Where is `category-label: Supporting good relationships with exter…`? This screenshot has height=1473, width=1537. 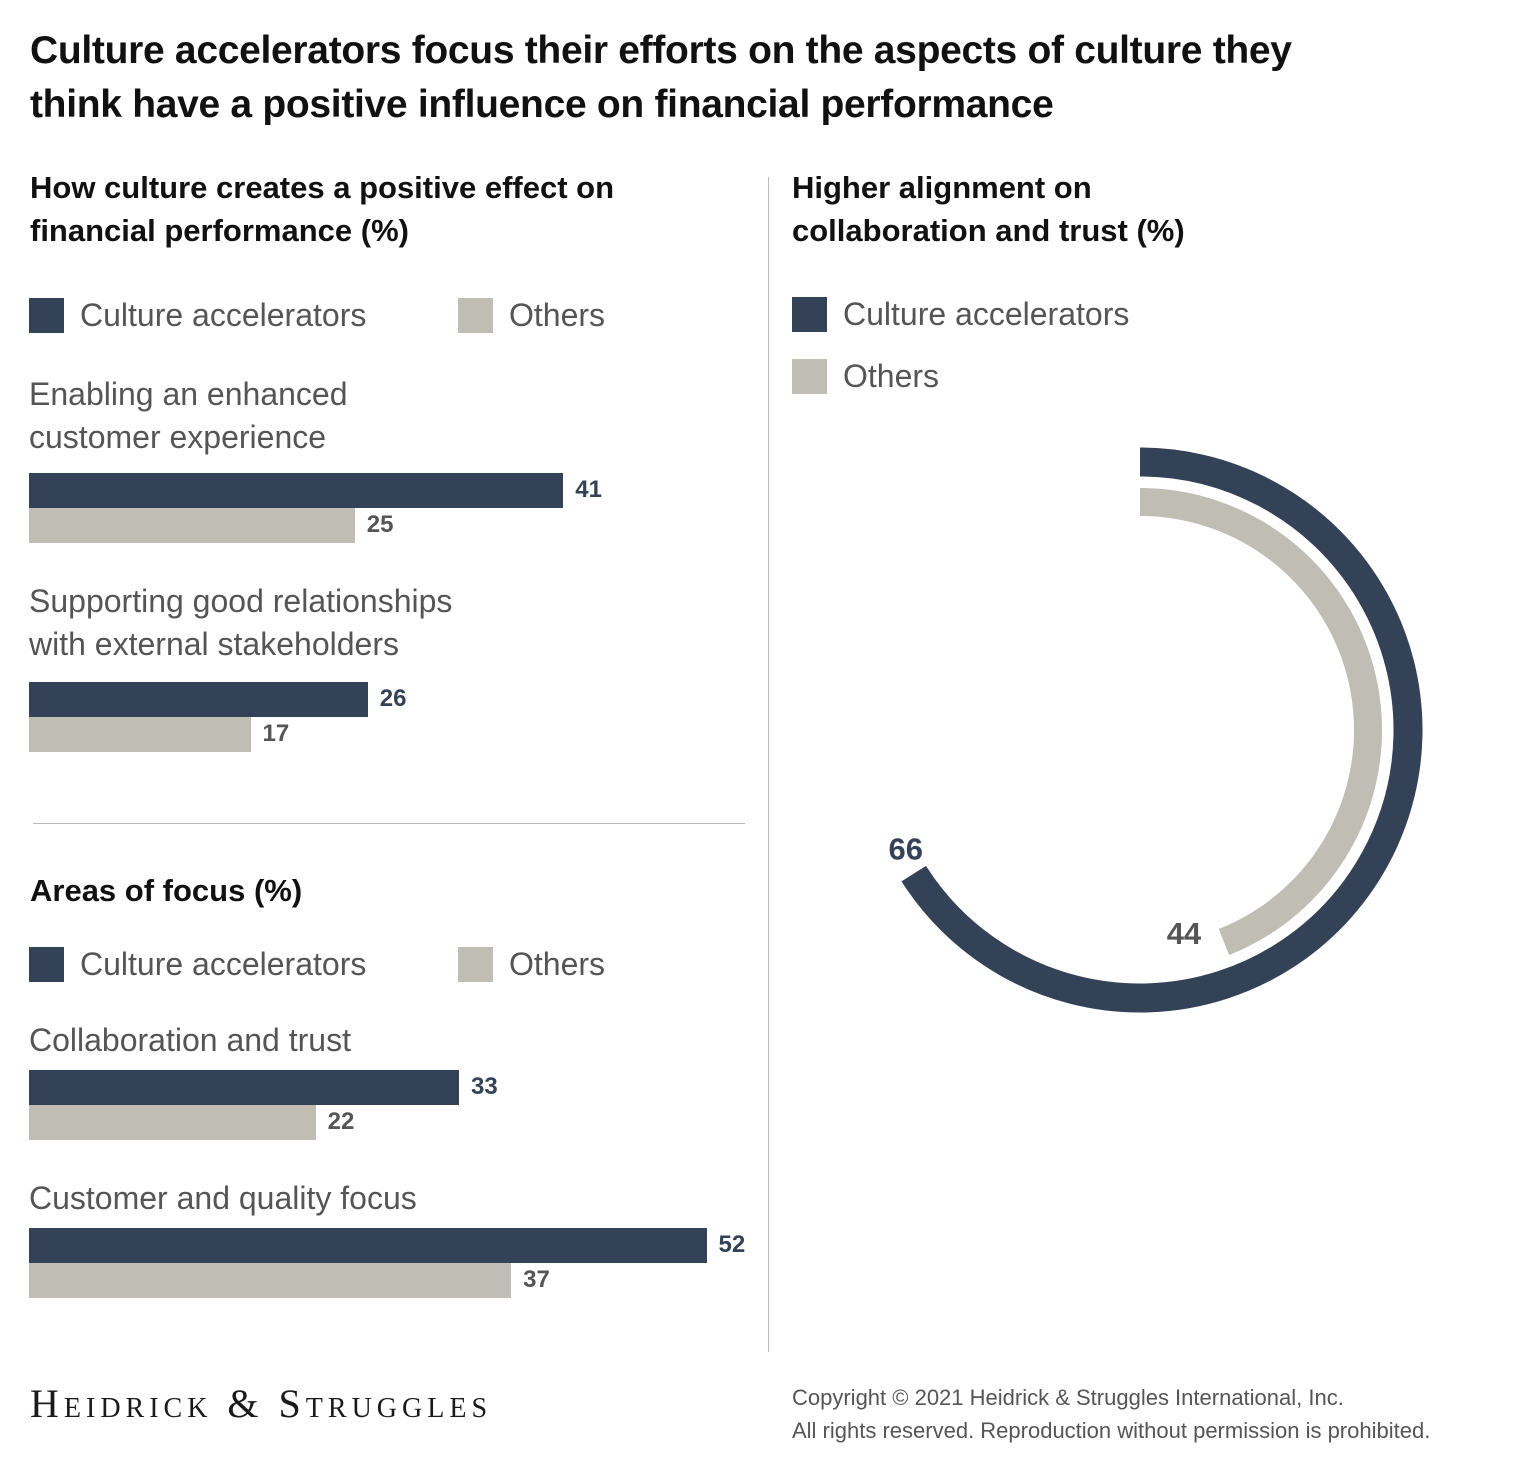
category-label: Supporting good relationships with exter… is located at coordinates (241, 622).